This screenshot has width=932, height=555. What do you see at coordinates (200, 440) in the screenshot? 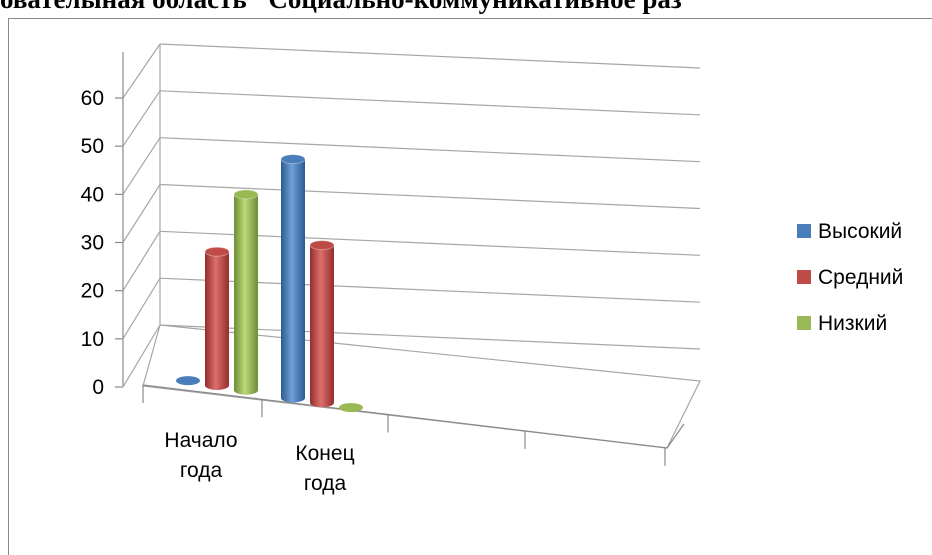
I see `x-category-label: Начало` at bounding box center [200, 440].